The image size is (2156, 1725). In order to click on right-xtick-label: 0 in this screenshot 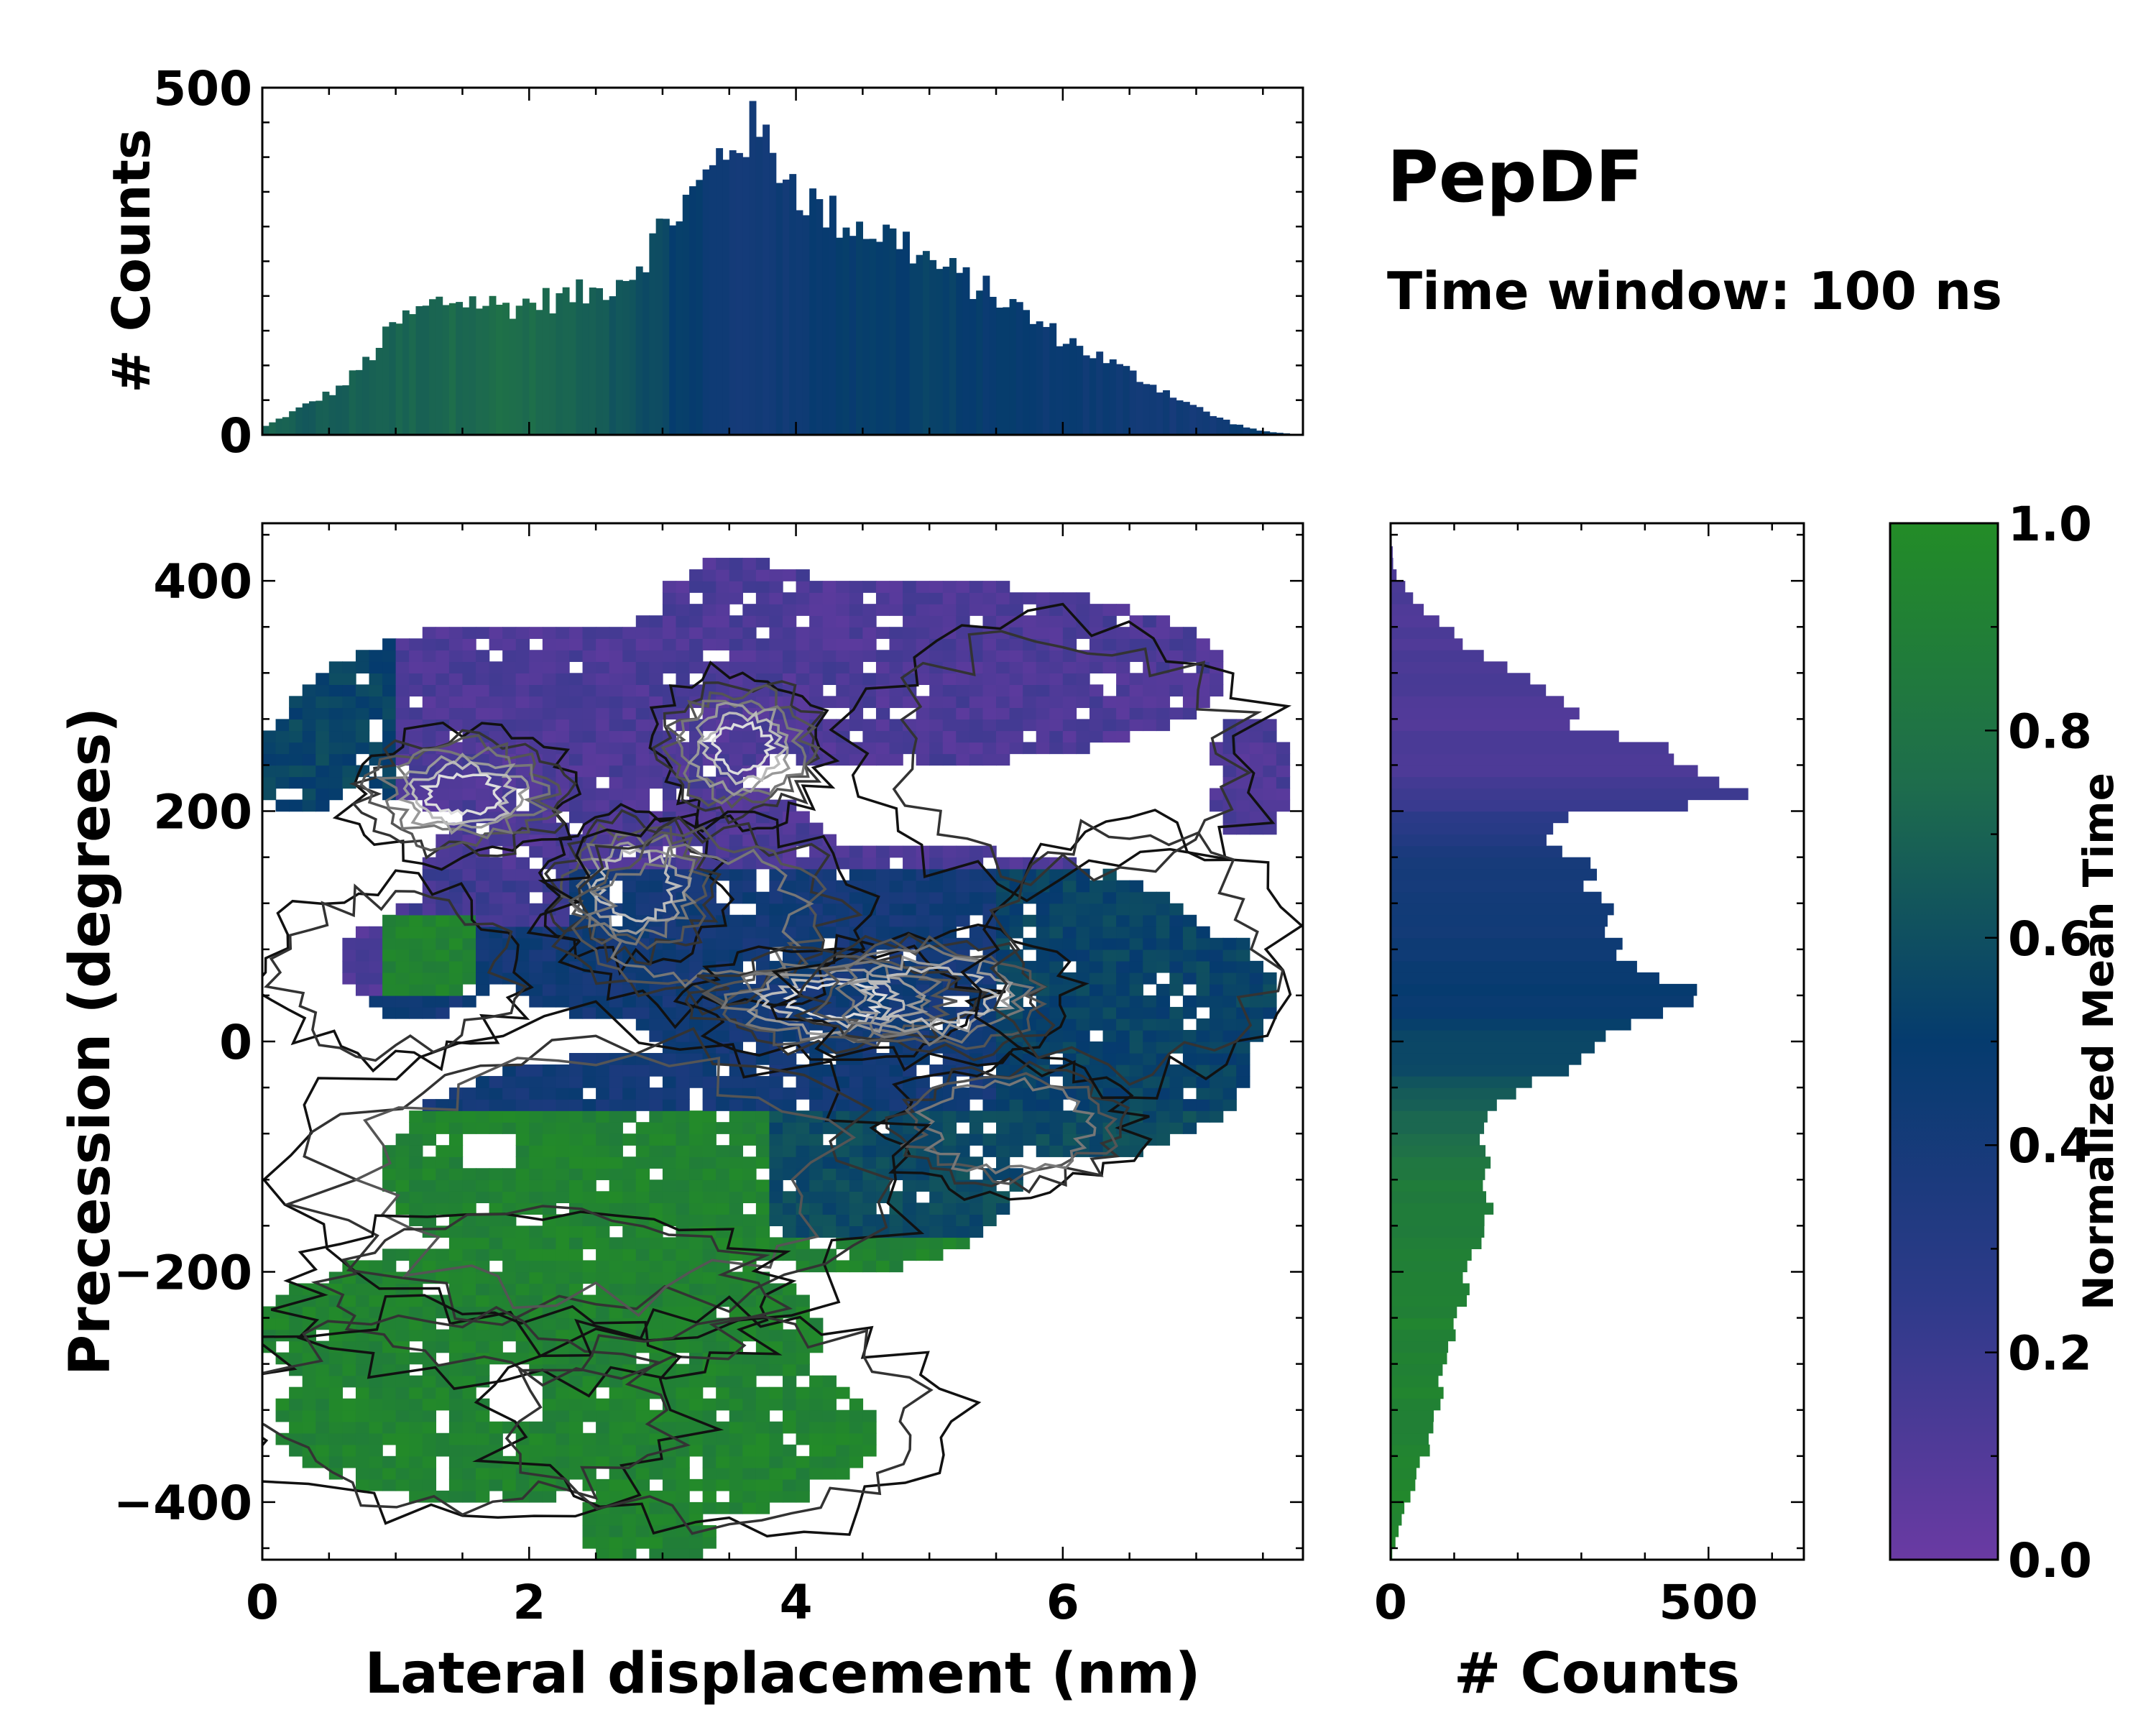, I will do `click(1390, 1602)`.